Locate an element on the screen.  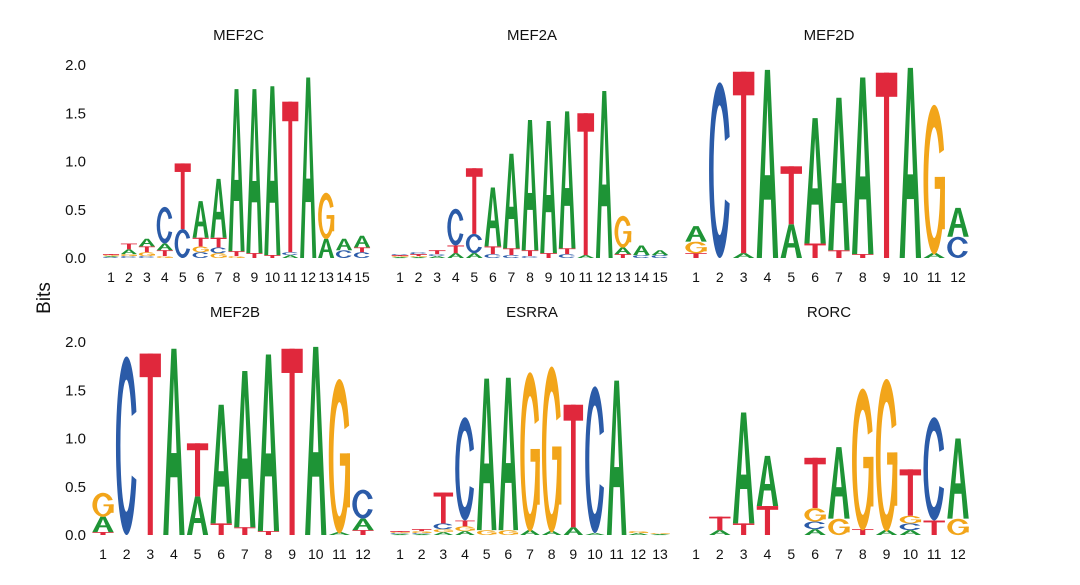
x-tick-label: 3 is located at coordinates (437, 277).